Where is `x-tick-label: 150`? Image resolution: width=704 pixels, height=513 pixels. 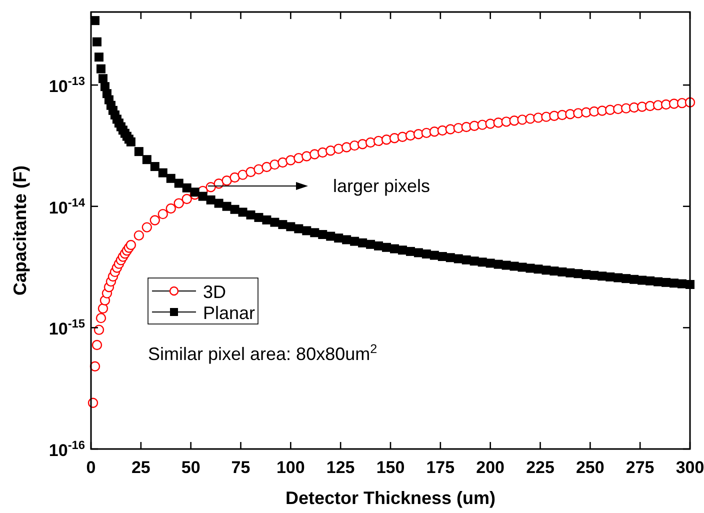
x-tick-label: 150 is located at coordinates (390, 467).